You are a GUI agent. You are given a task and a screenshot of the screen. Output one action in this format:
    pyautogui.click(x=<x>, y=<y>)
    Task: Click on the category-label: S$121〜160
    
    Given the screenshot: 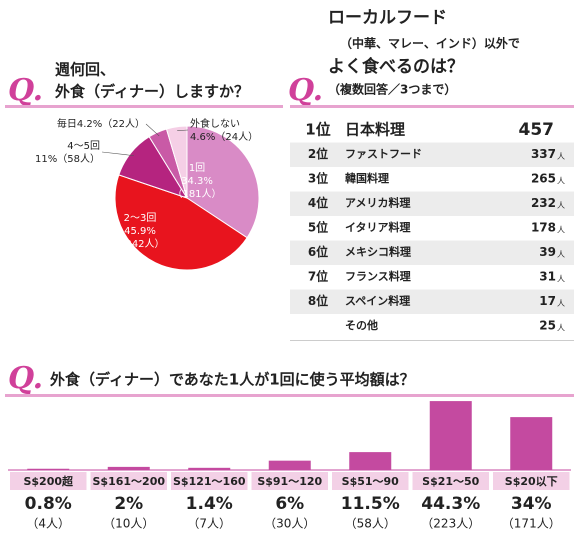 What is the action you would take?
    pyautogui.click(x=209, y=481)
    